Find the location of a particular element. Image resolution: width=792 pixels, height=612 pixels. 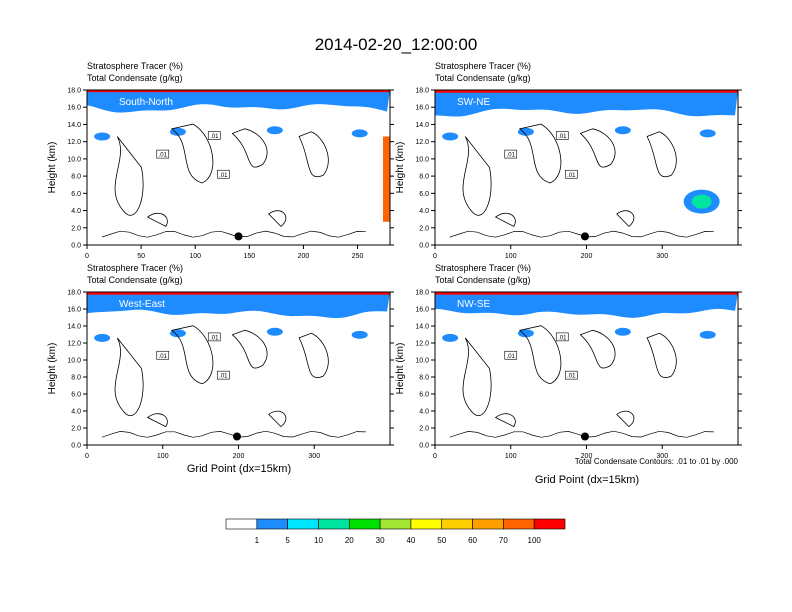

x-axis-label-left: Grid Point (dx=15km) is located at coordinates (239, 469).